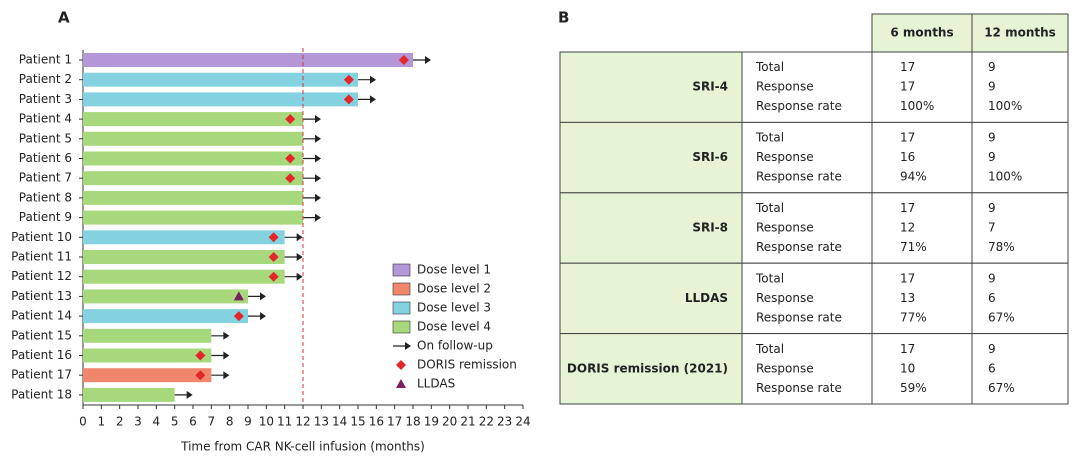 Image resolution: width=1080 pixels, height=466 pixels. Describe the element at coordinates (45, 178) in the screenshot. I see `y-tick-label: Patient 7` at that location.